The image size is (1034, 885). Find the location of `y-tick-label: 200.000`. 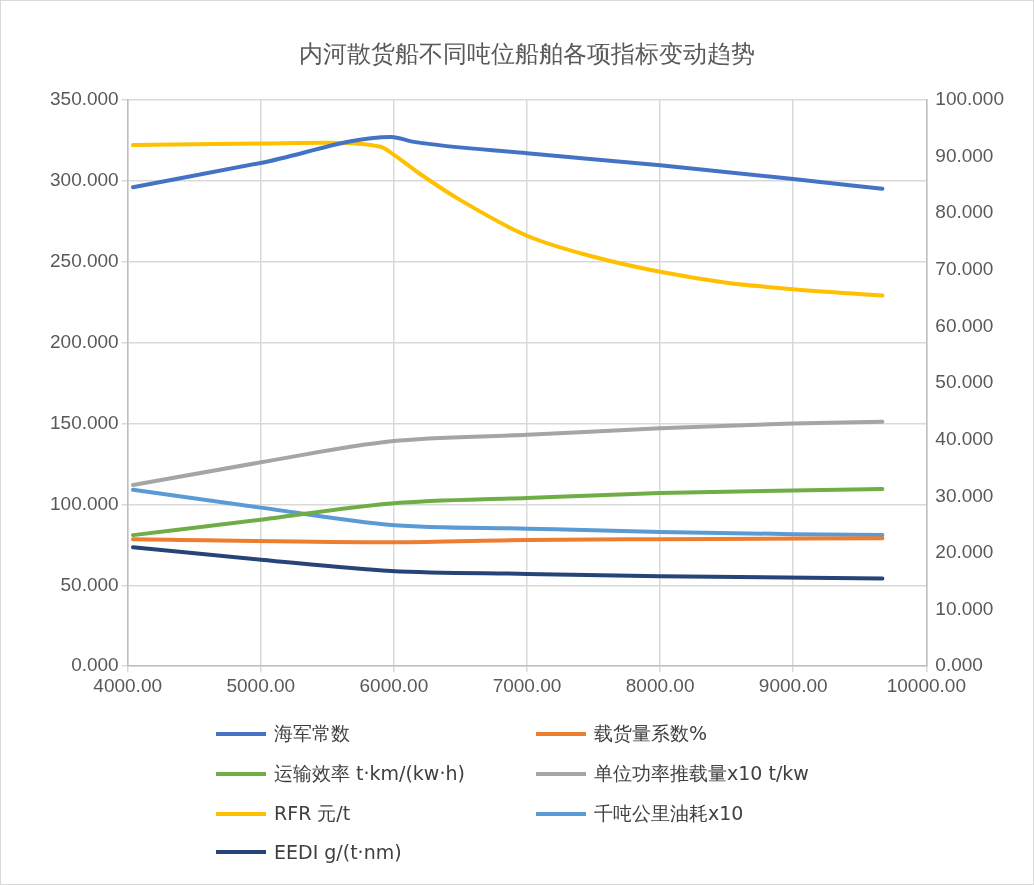

y-tick-label: 200.000 is located at coordinates (84, 341).